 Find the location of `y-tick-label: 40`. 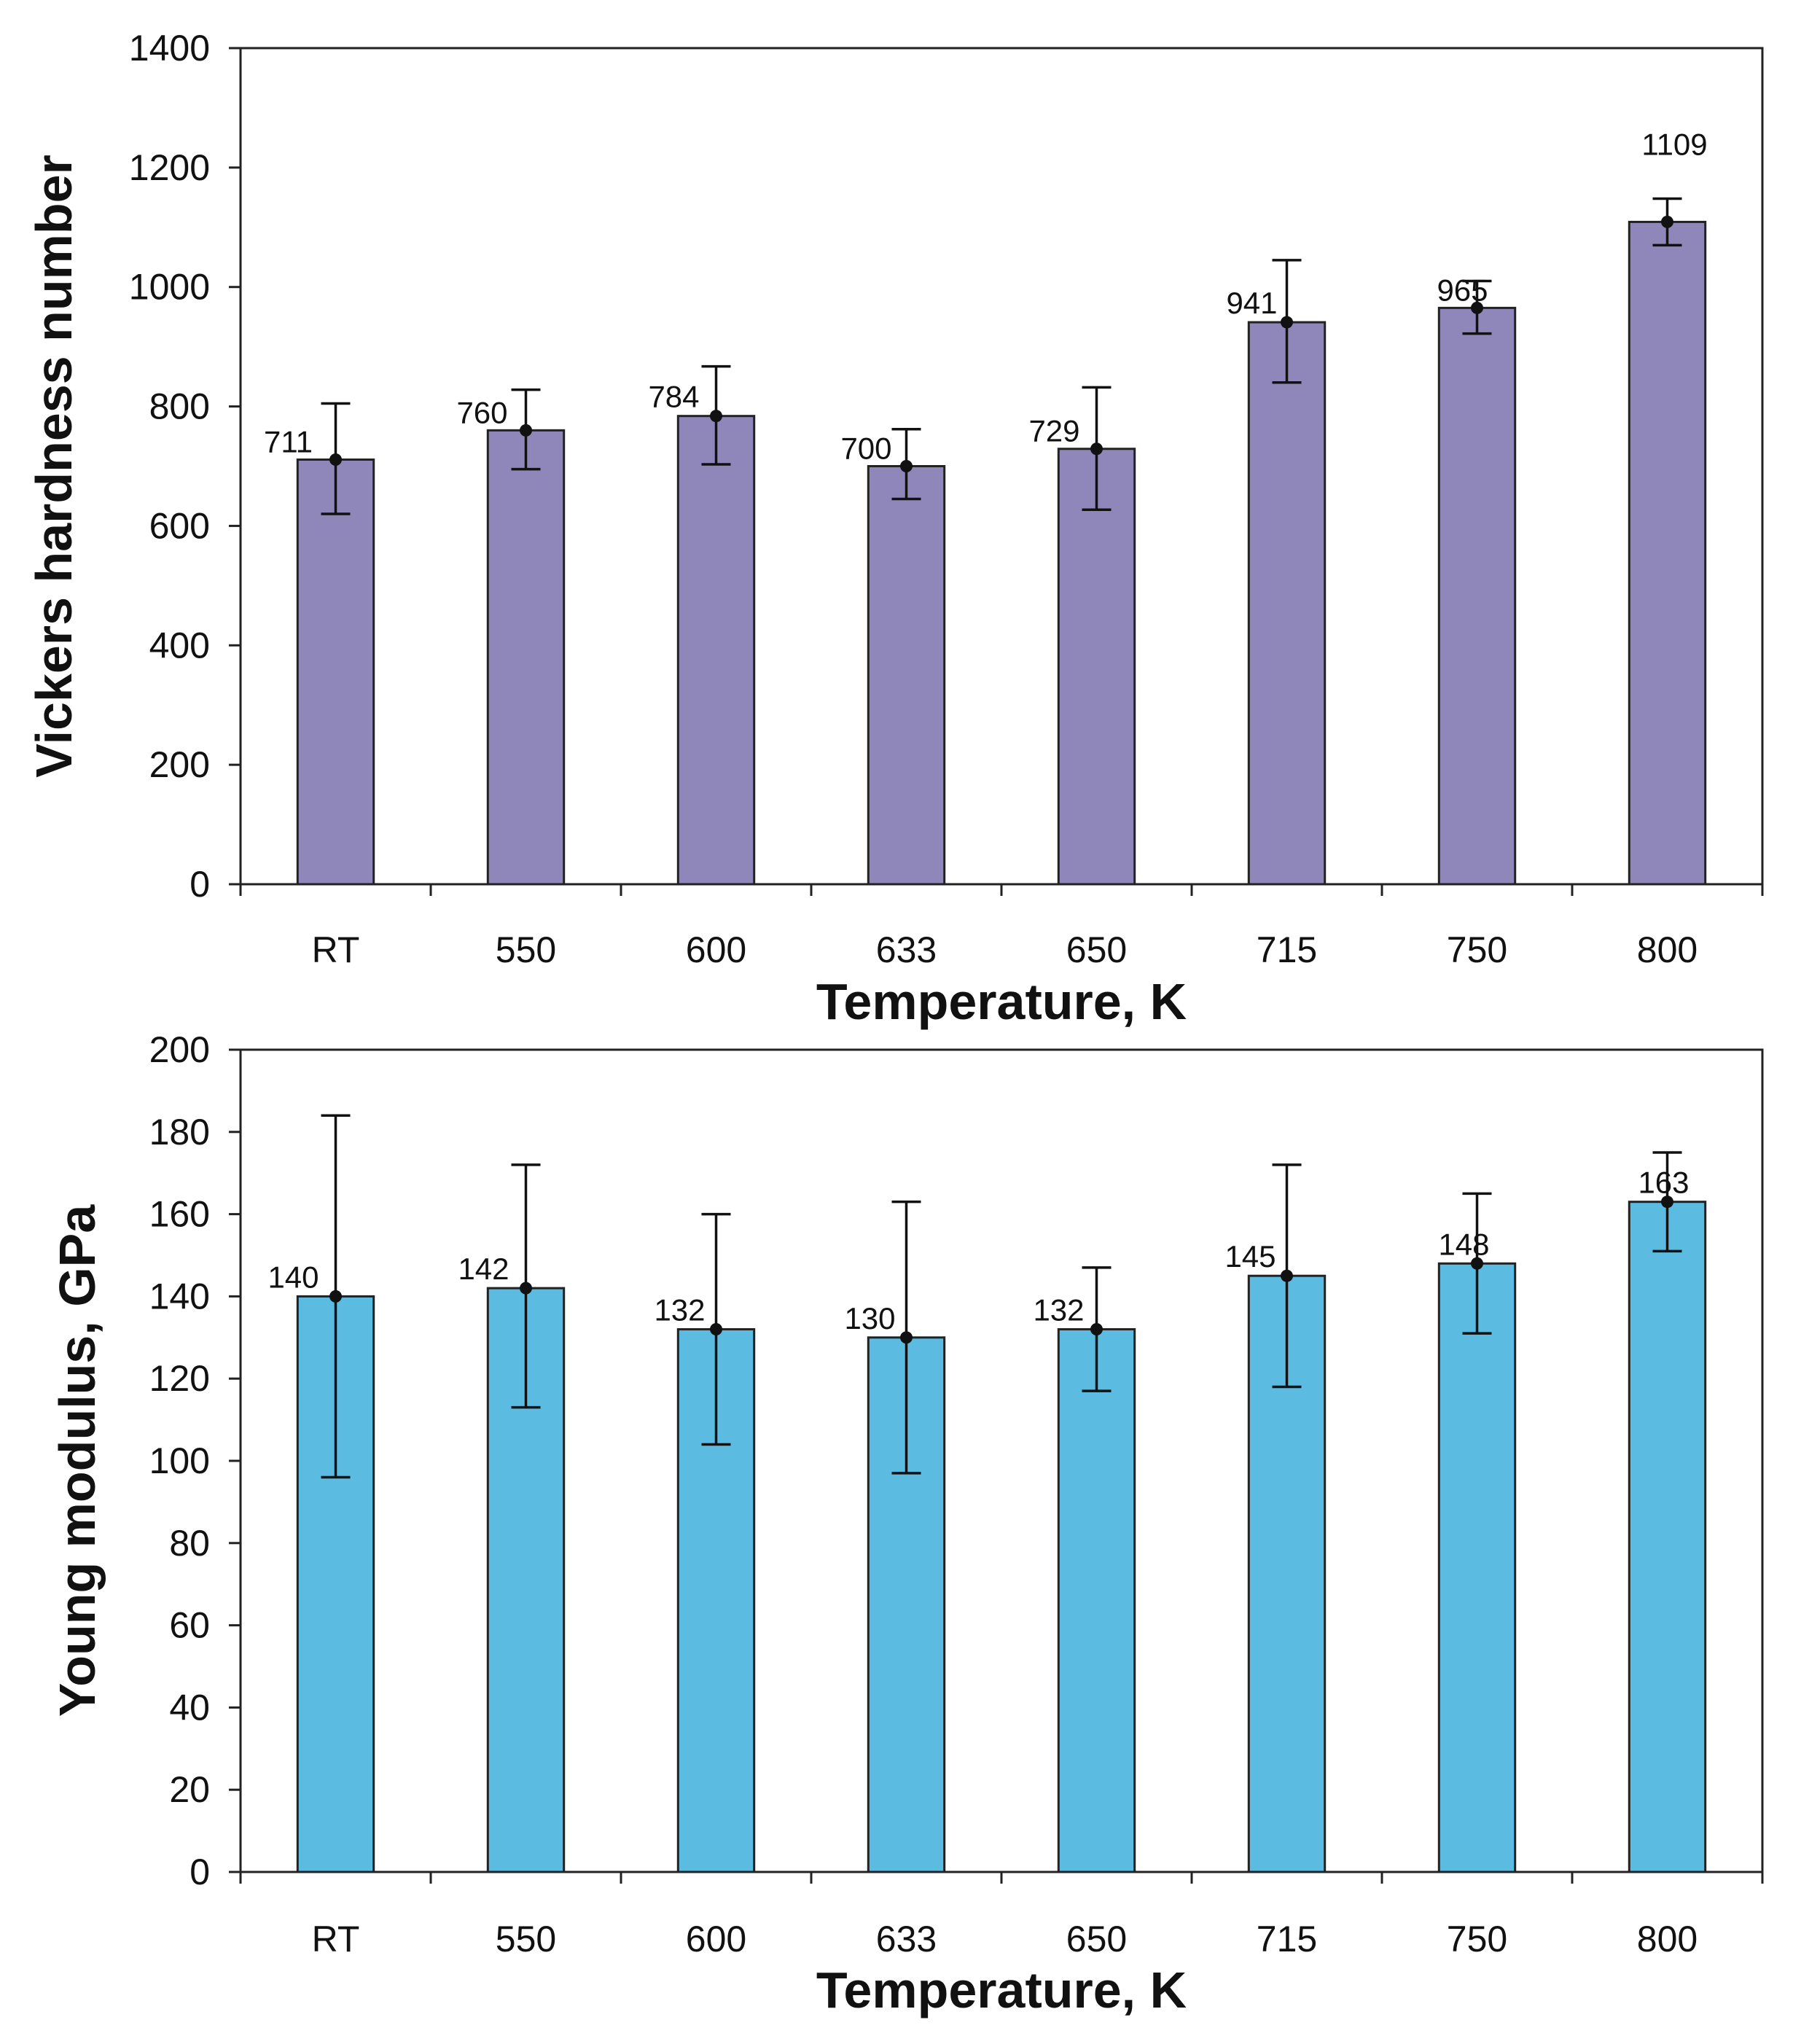

y-tick-label: 40 is located at coordinates (189, 1708).